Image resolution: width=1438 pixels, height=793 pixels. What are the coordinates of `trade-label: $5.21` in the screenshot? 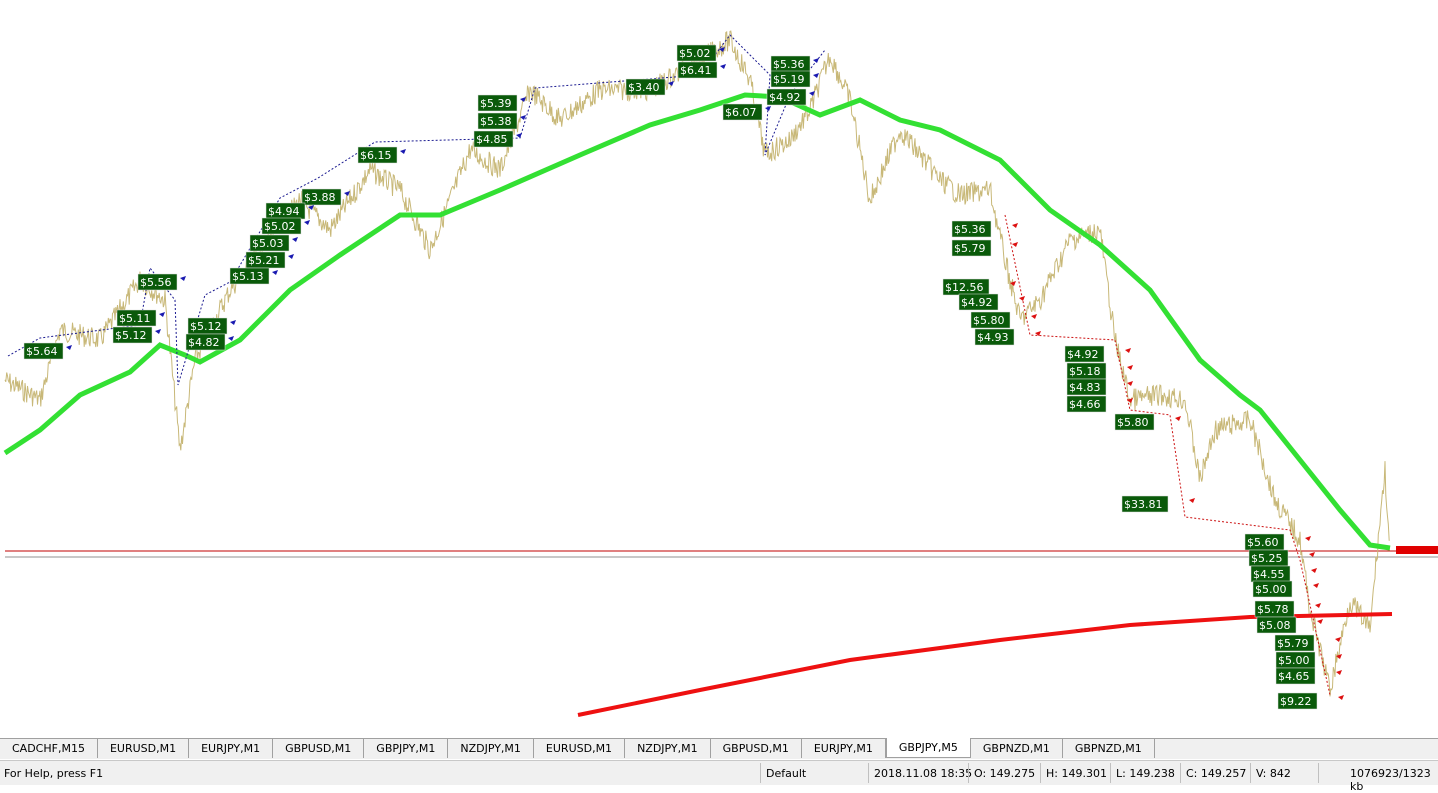 It's located at (264, 260).